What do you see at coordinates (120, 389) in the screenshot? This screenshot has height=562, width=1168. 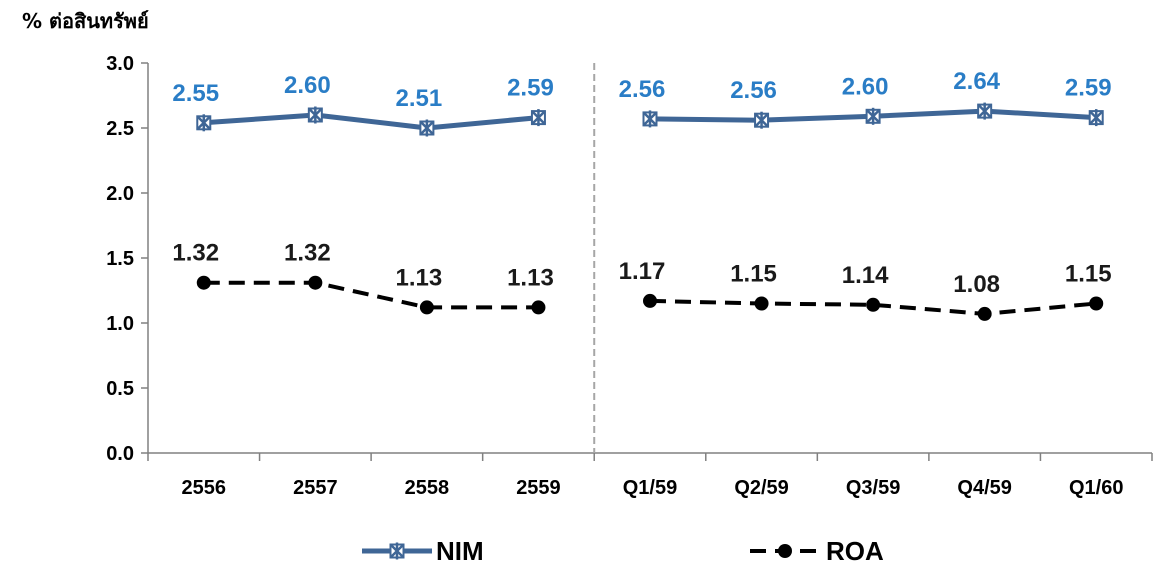 I see `y-tick-label: 0.5` at bounding box center [120, 389].